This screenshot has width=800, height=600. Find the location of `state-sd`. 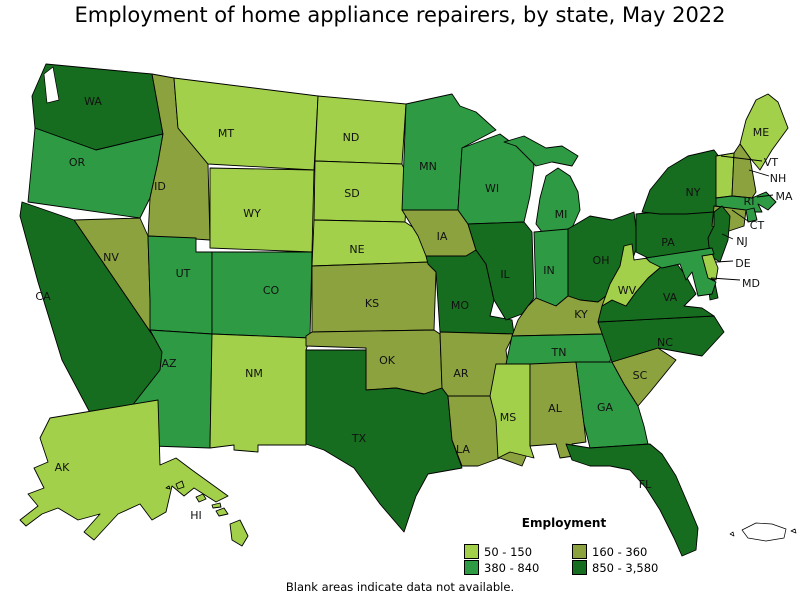

state-sd is located at coordinates (361, 191).